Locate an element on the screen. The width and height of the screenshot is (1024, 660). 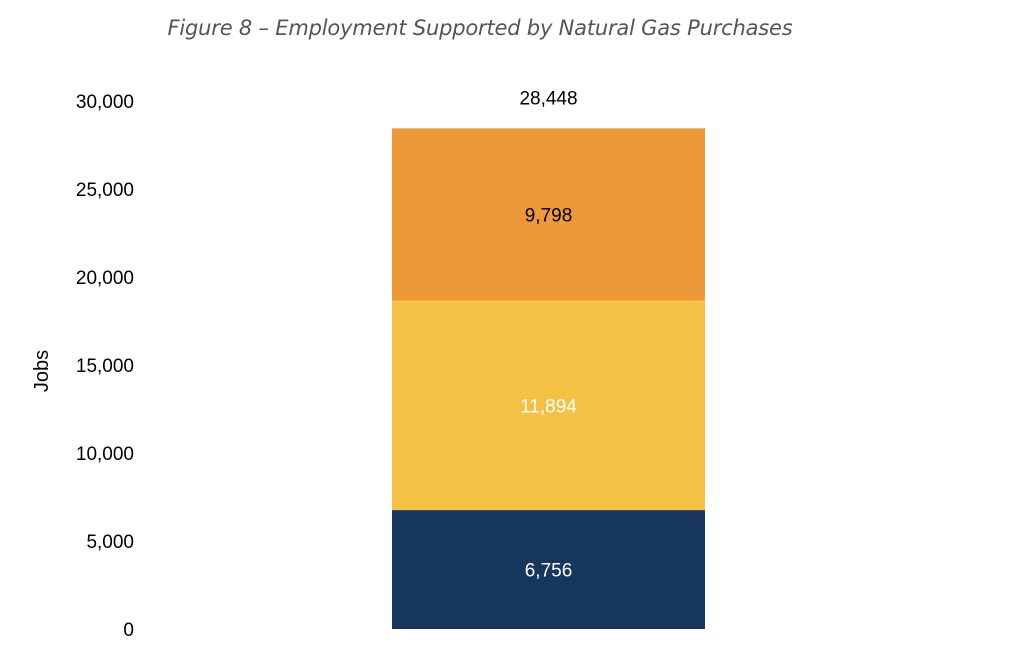
y-tick-label: 5,000 is located at coordinates (110, 542).